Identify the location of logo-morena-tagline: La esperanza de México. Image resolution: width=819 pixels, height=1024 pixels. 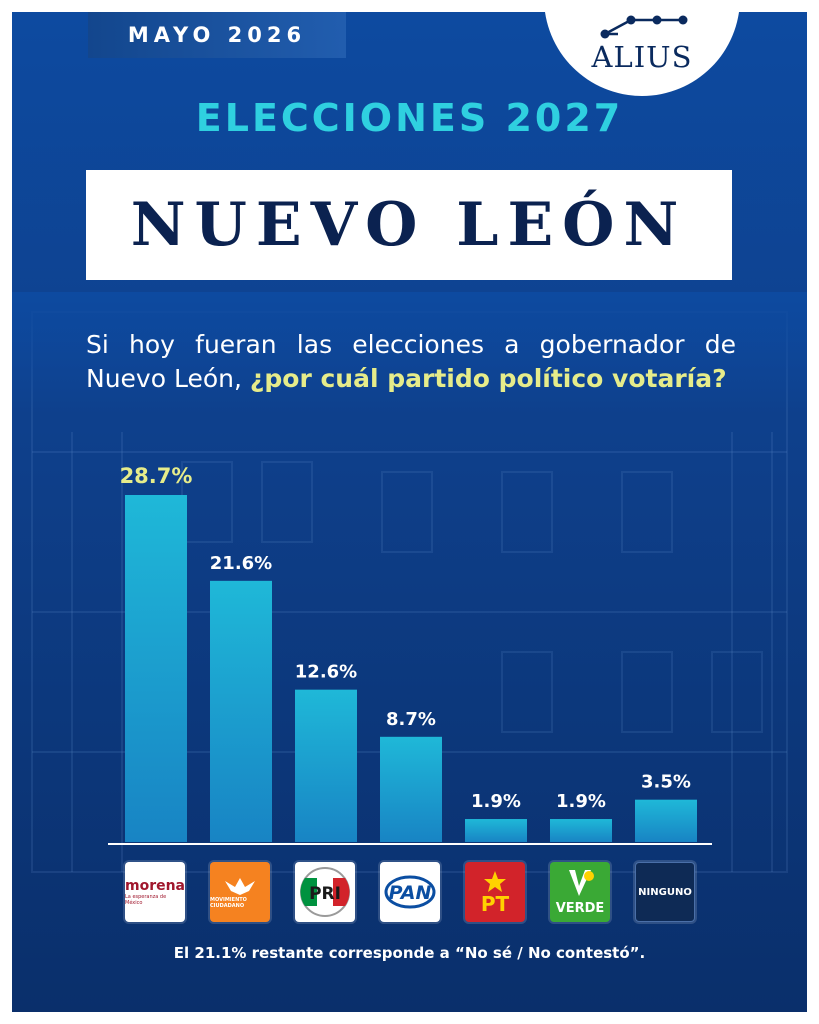
(146, 900).